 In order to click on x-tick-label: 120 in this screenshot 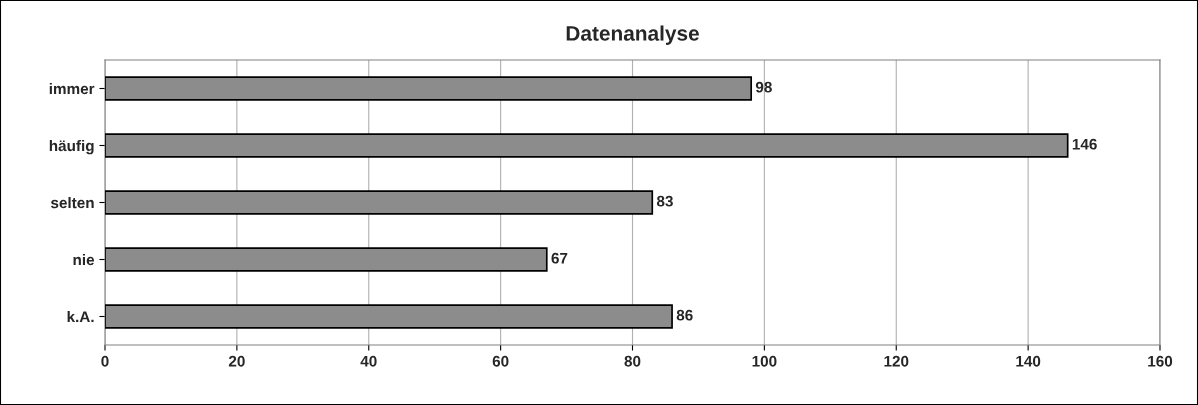, I will do `click(896, 361)`.